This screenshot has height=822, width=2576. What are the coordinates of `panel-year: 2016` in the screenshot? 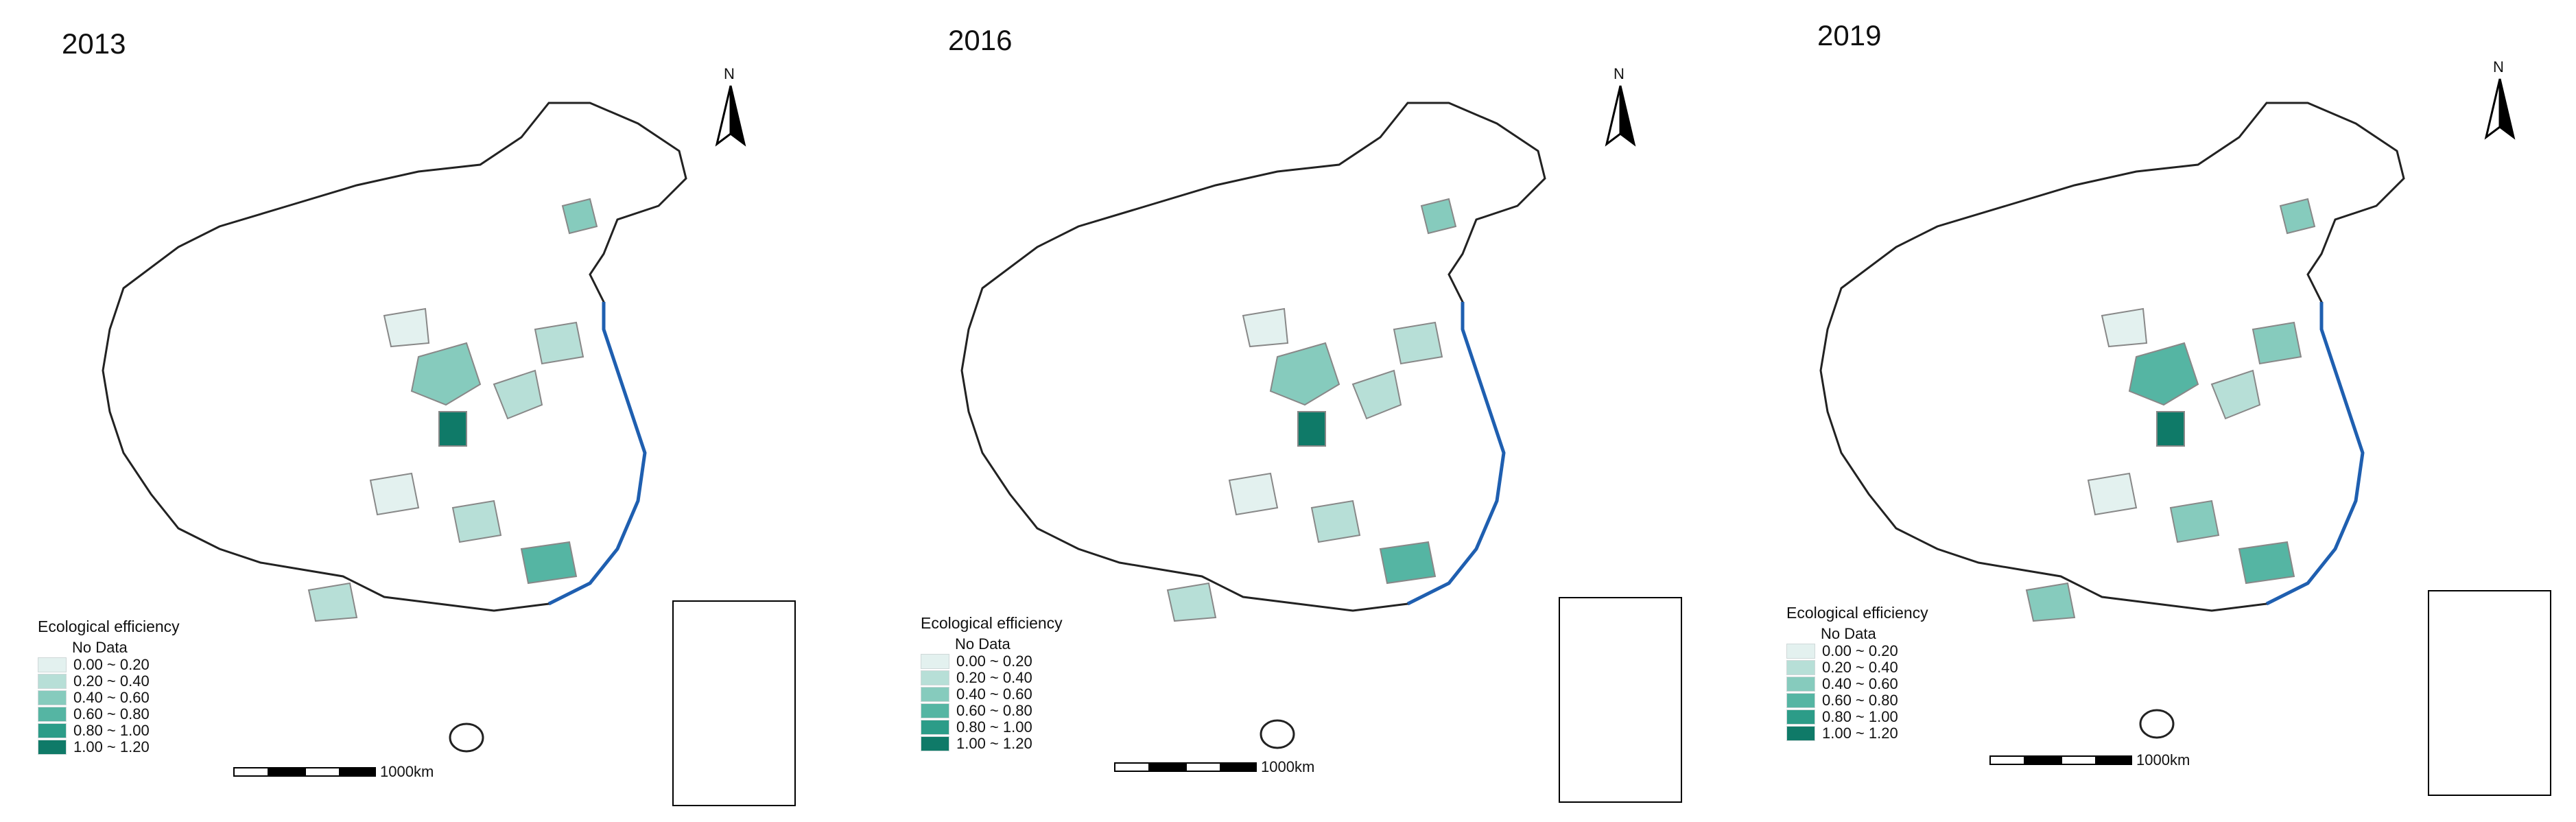 It's located at (980, 40).